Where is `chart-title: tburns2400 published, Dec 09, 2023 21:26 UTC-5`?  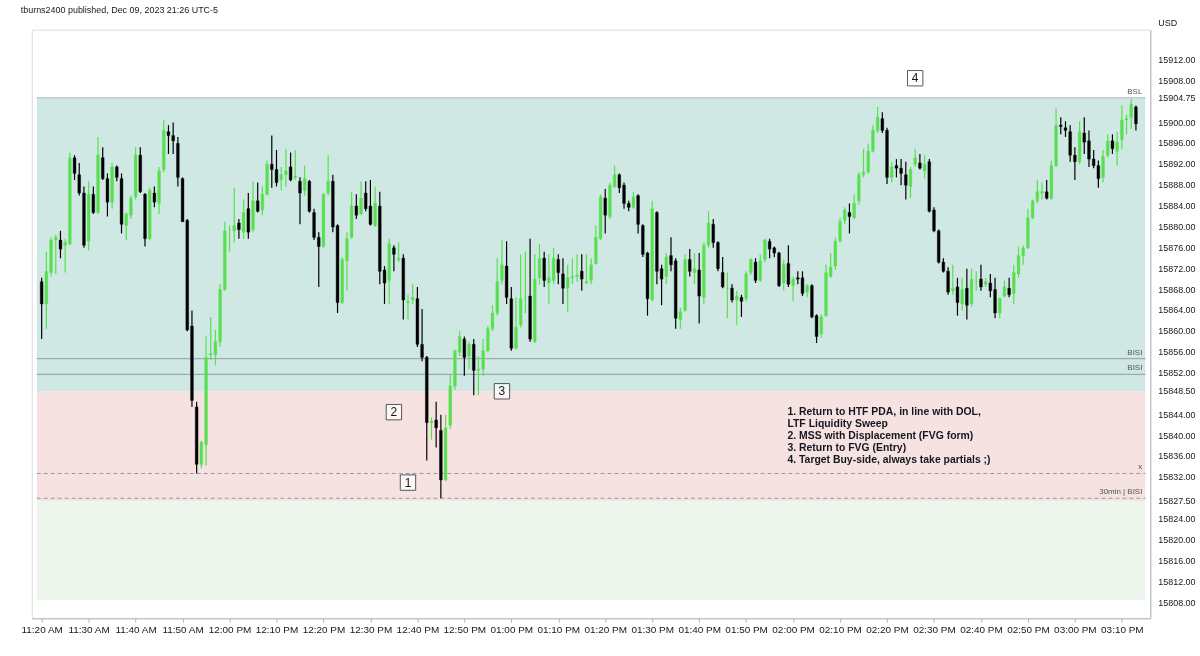 chart-title: tburns2400 published, Dec 09, 2023 21:26 UTC-5 is located at coordinates (119, 9).